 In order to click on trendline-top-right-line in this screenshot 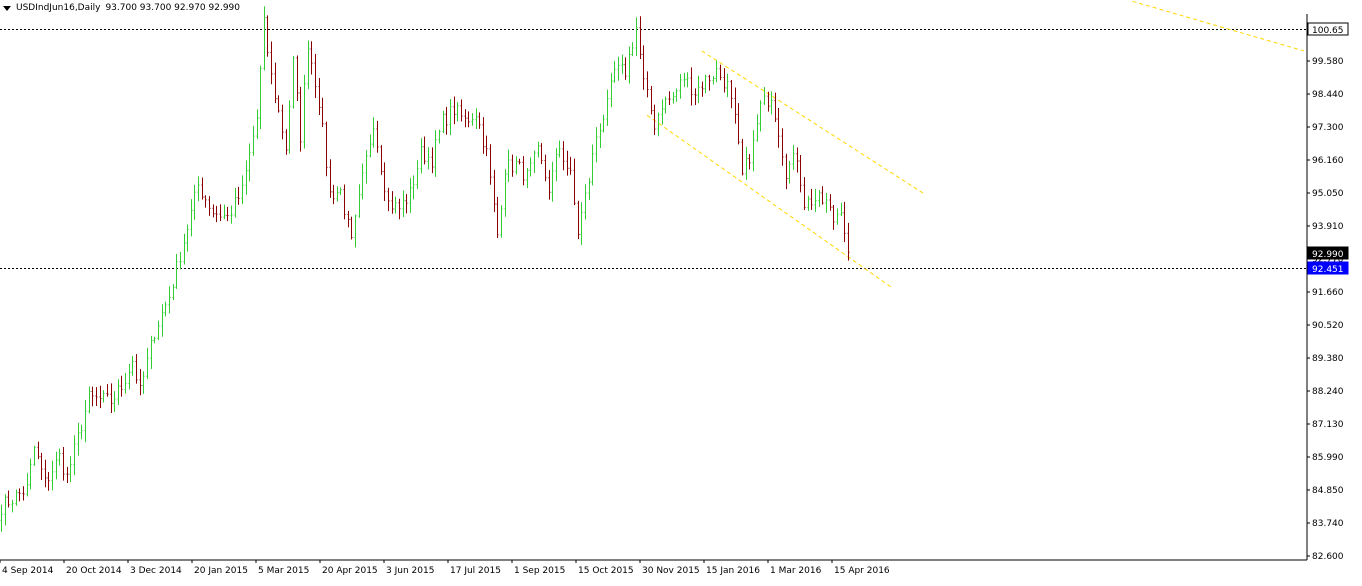, I will do `click(1218, 26)`.